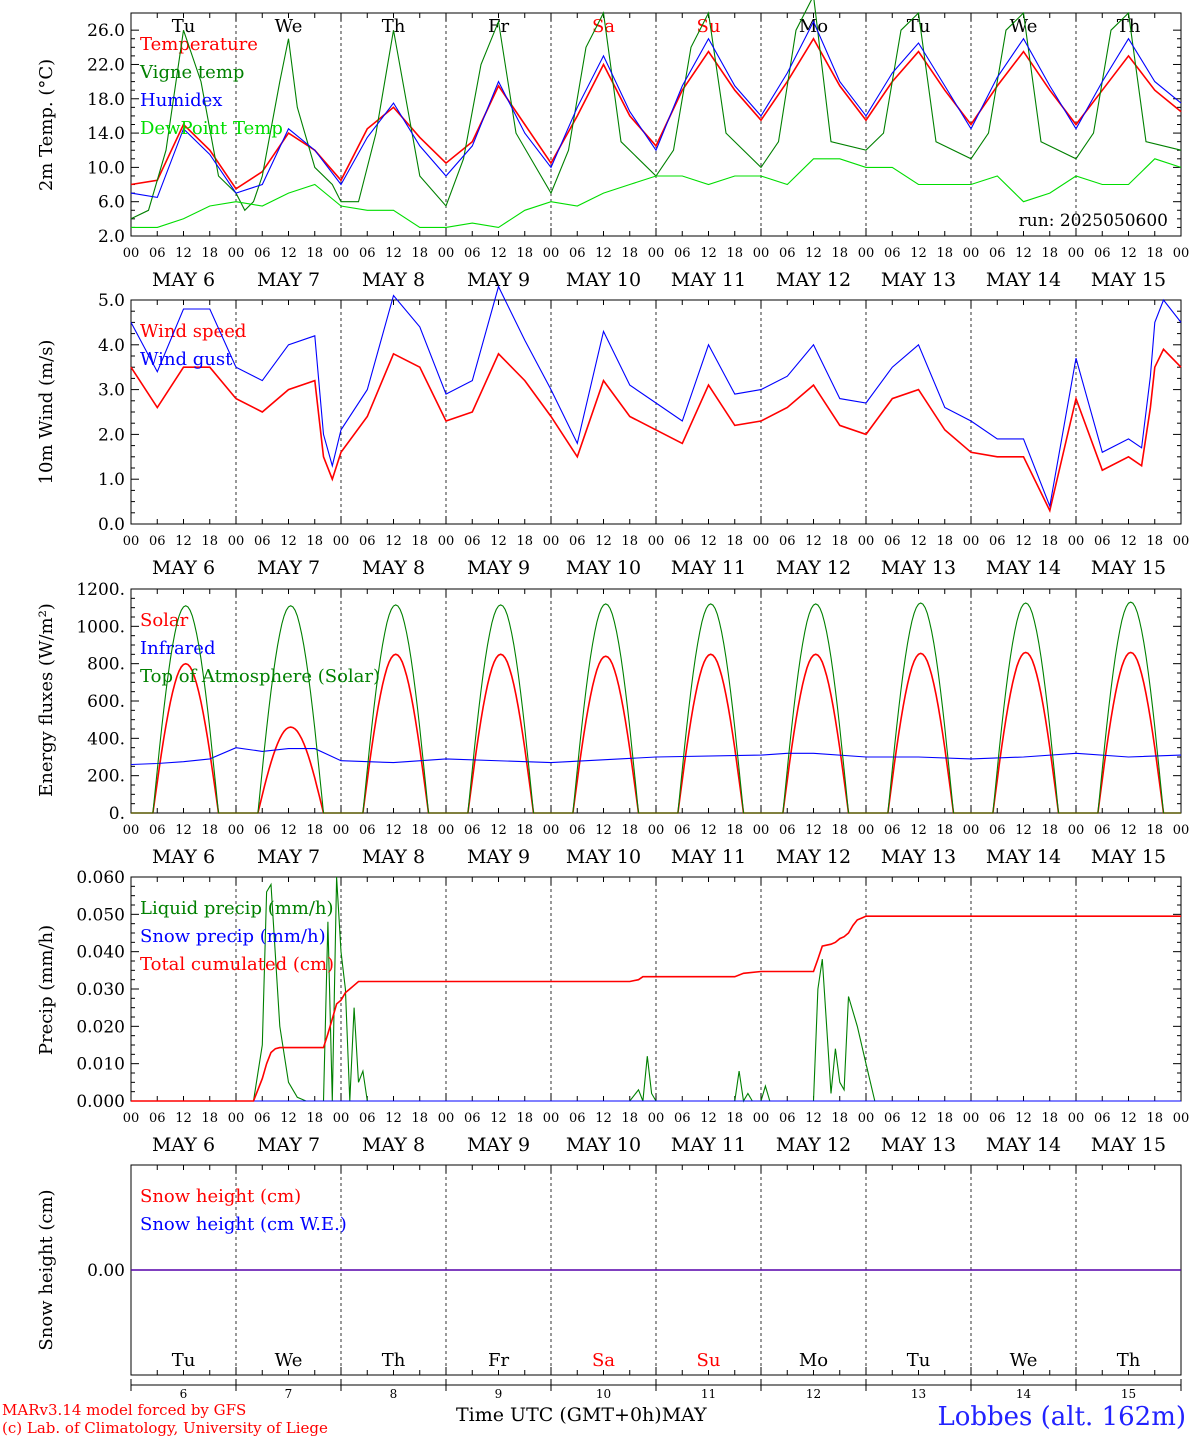 This screenshot has width=1194, height=1440. Describe the element at coordinates (498, 857) in the screenshot. I see `fluxes-date-label: MAY 9` at that location.